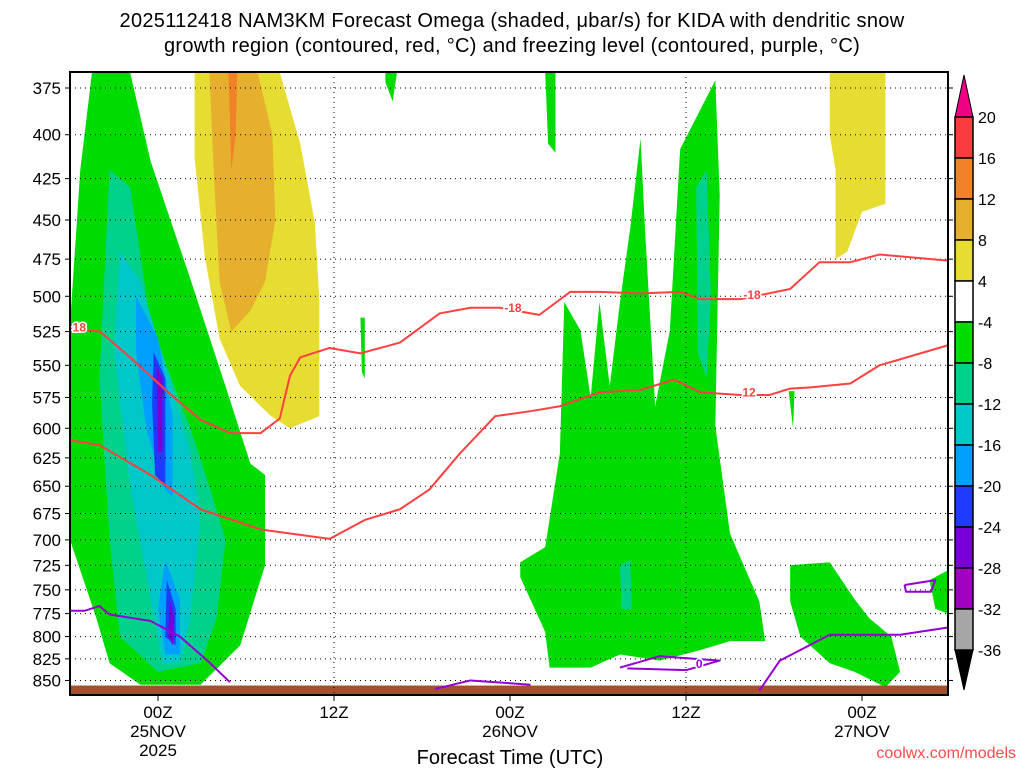 Image resolution: width=1024 pixels, height=768 pixels. I want to click on y-tick-label: 450, so click(47, 220).